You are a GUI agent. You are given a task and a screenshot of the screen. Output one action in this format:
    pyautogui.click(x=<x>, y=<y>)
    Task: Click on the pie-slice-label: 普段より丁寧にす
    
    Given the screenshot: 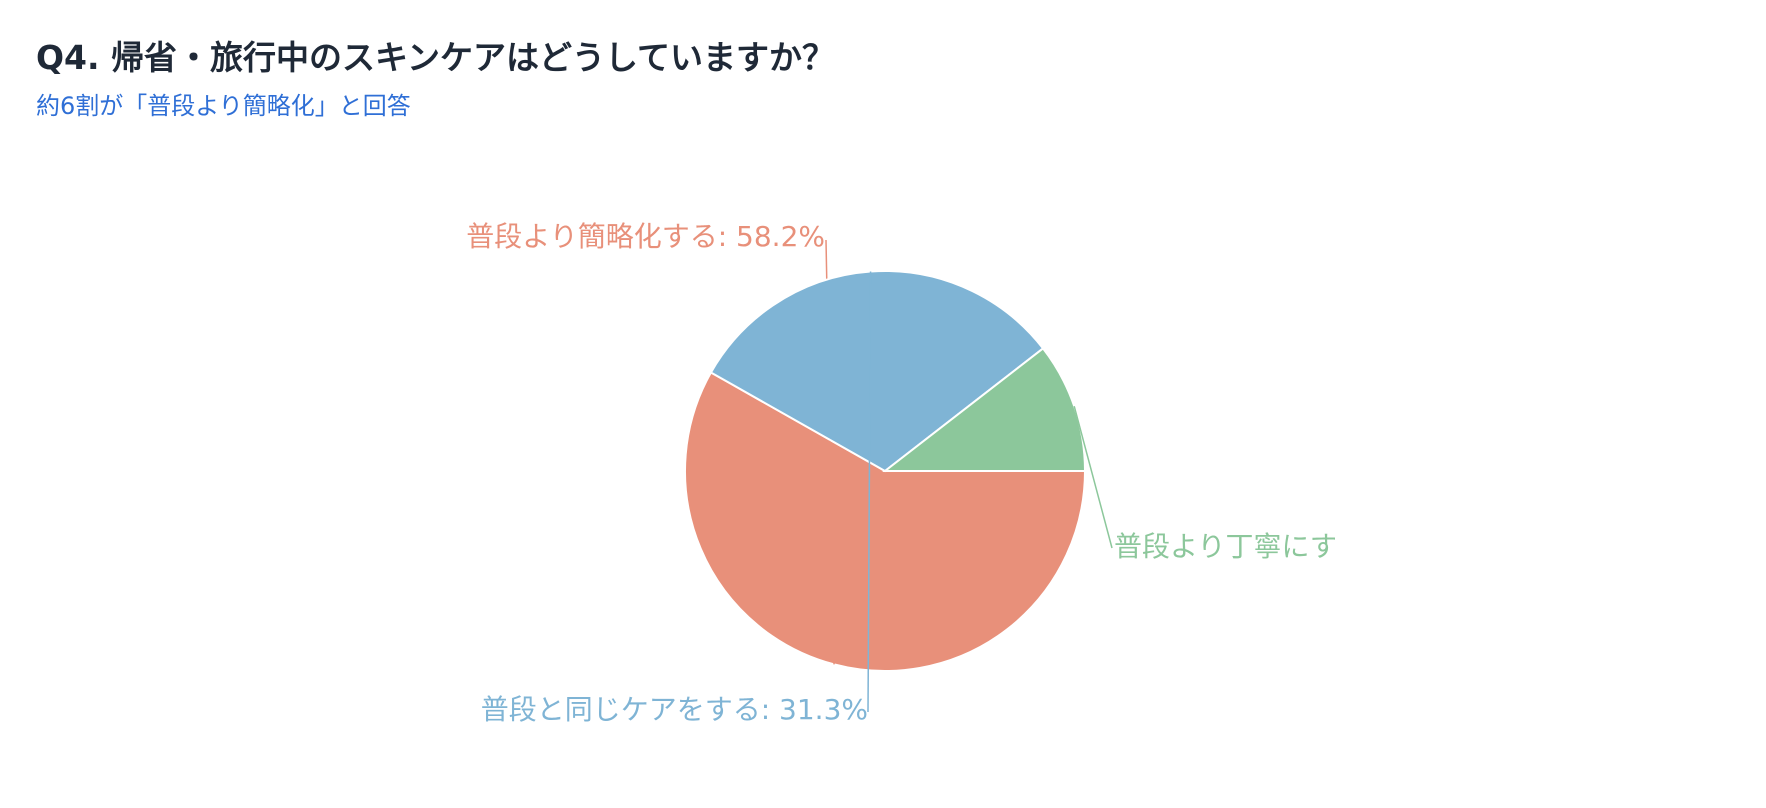 What is the action you would take?
    pyautogui.click(x=1226, y=546)
    